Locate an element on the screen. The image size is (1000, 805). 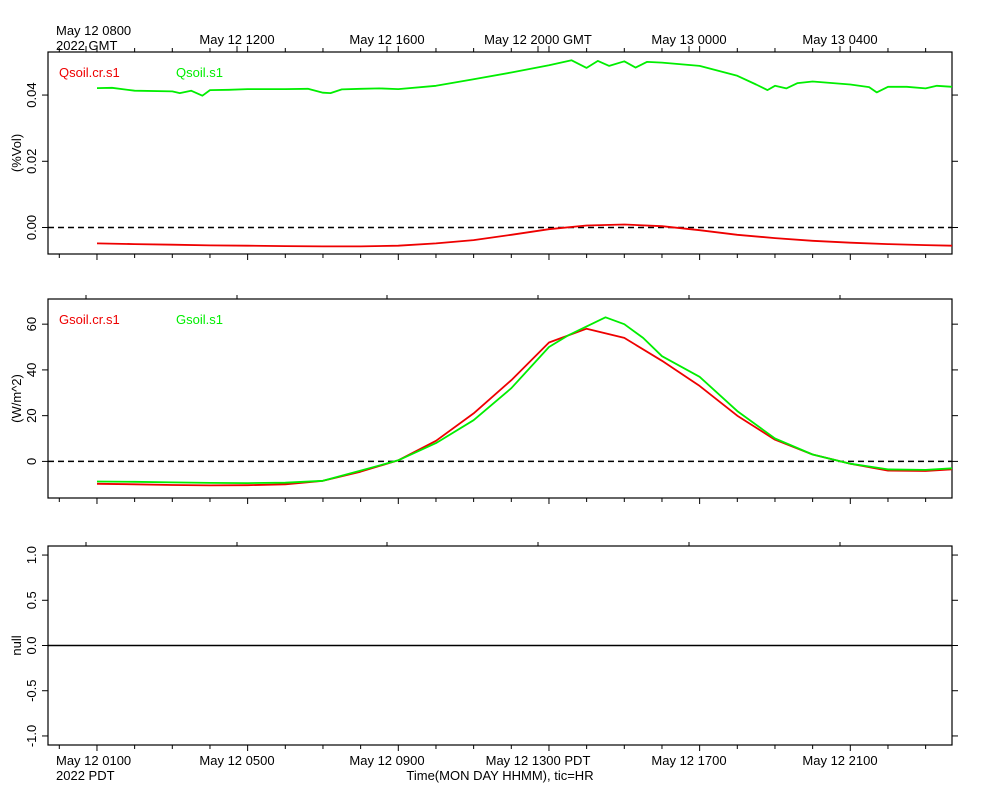
x-axis-title: Time(MON DAY HHMM), tic=HR is located at coordinates (499, 775).